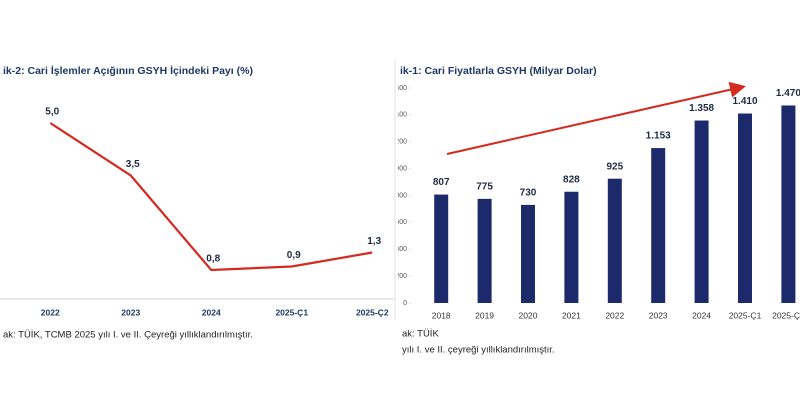 Image resolution: width=800 pixels, height=404 pixels. I want to click on data-label: 0,8, so click(213, 259).